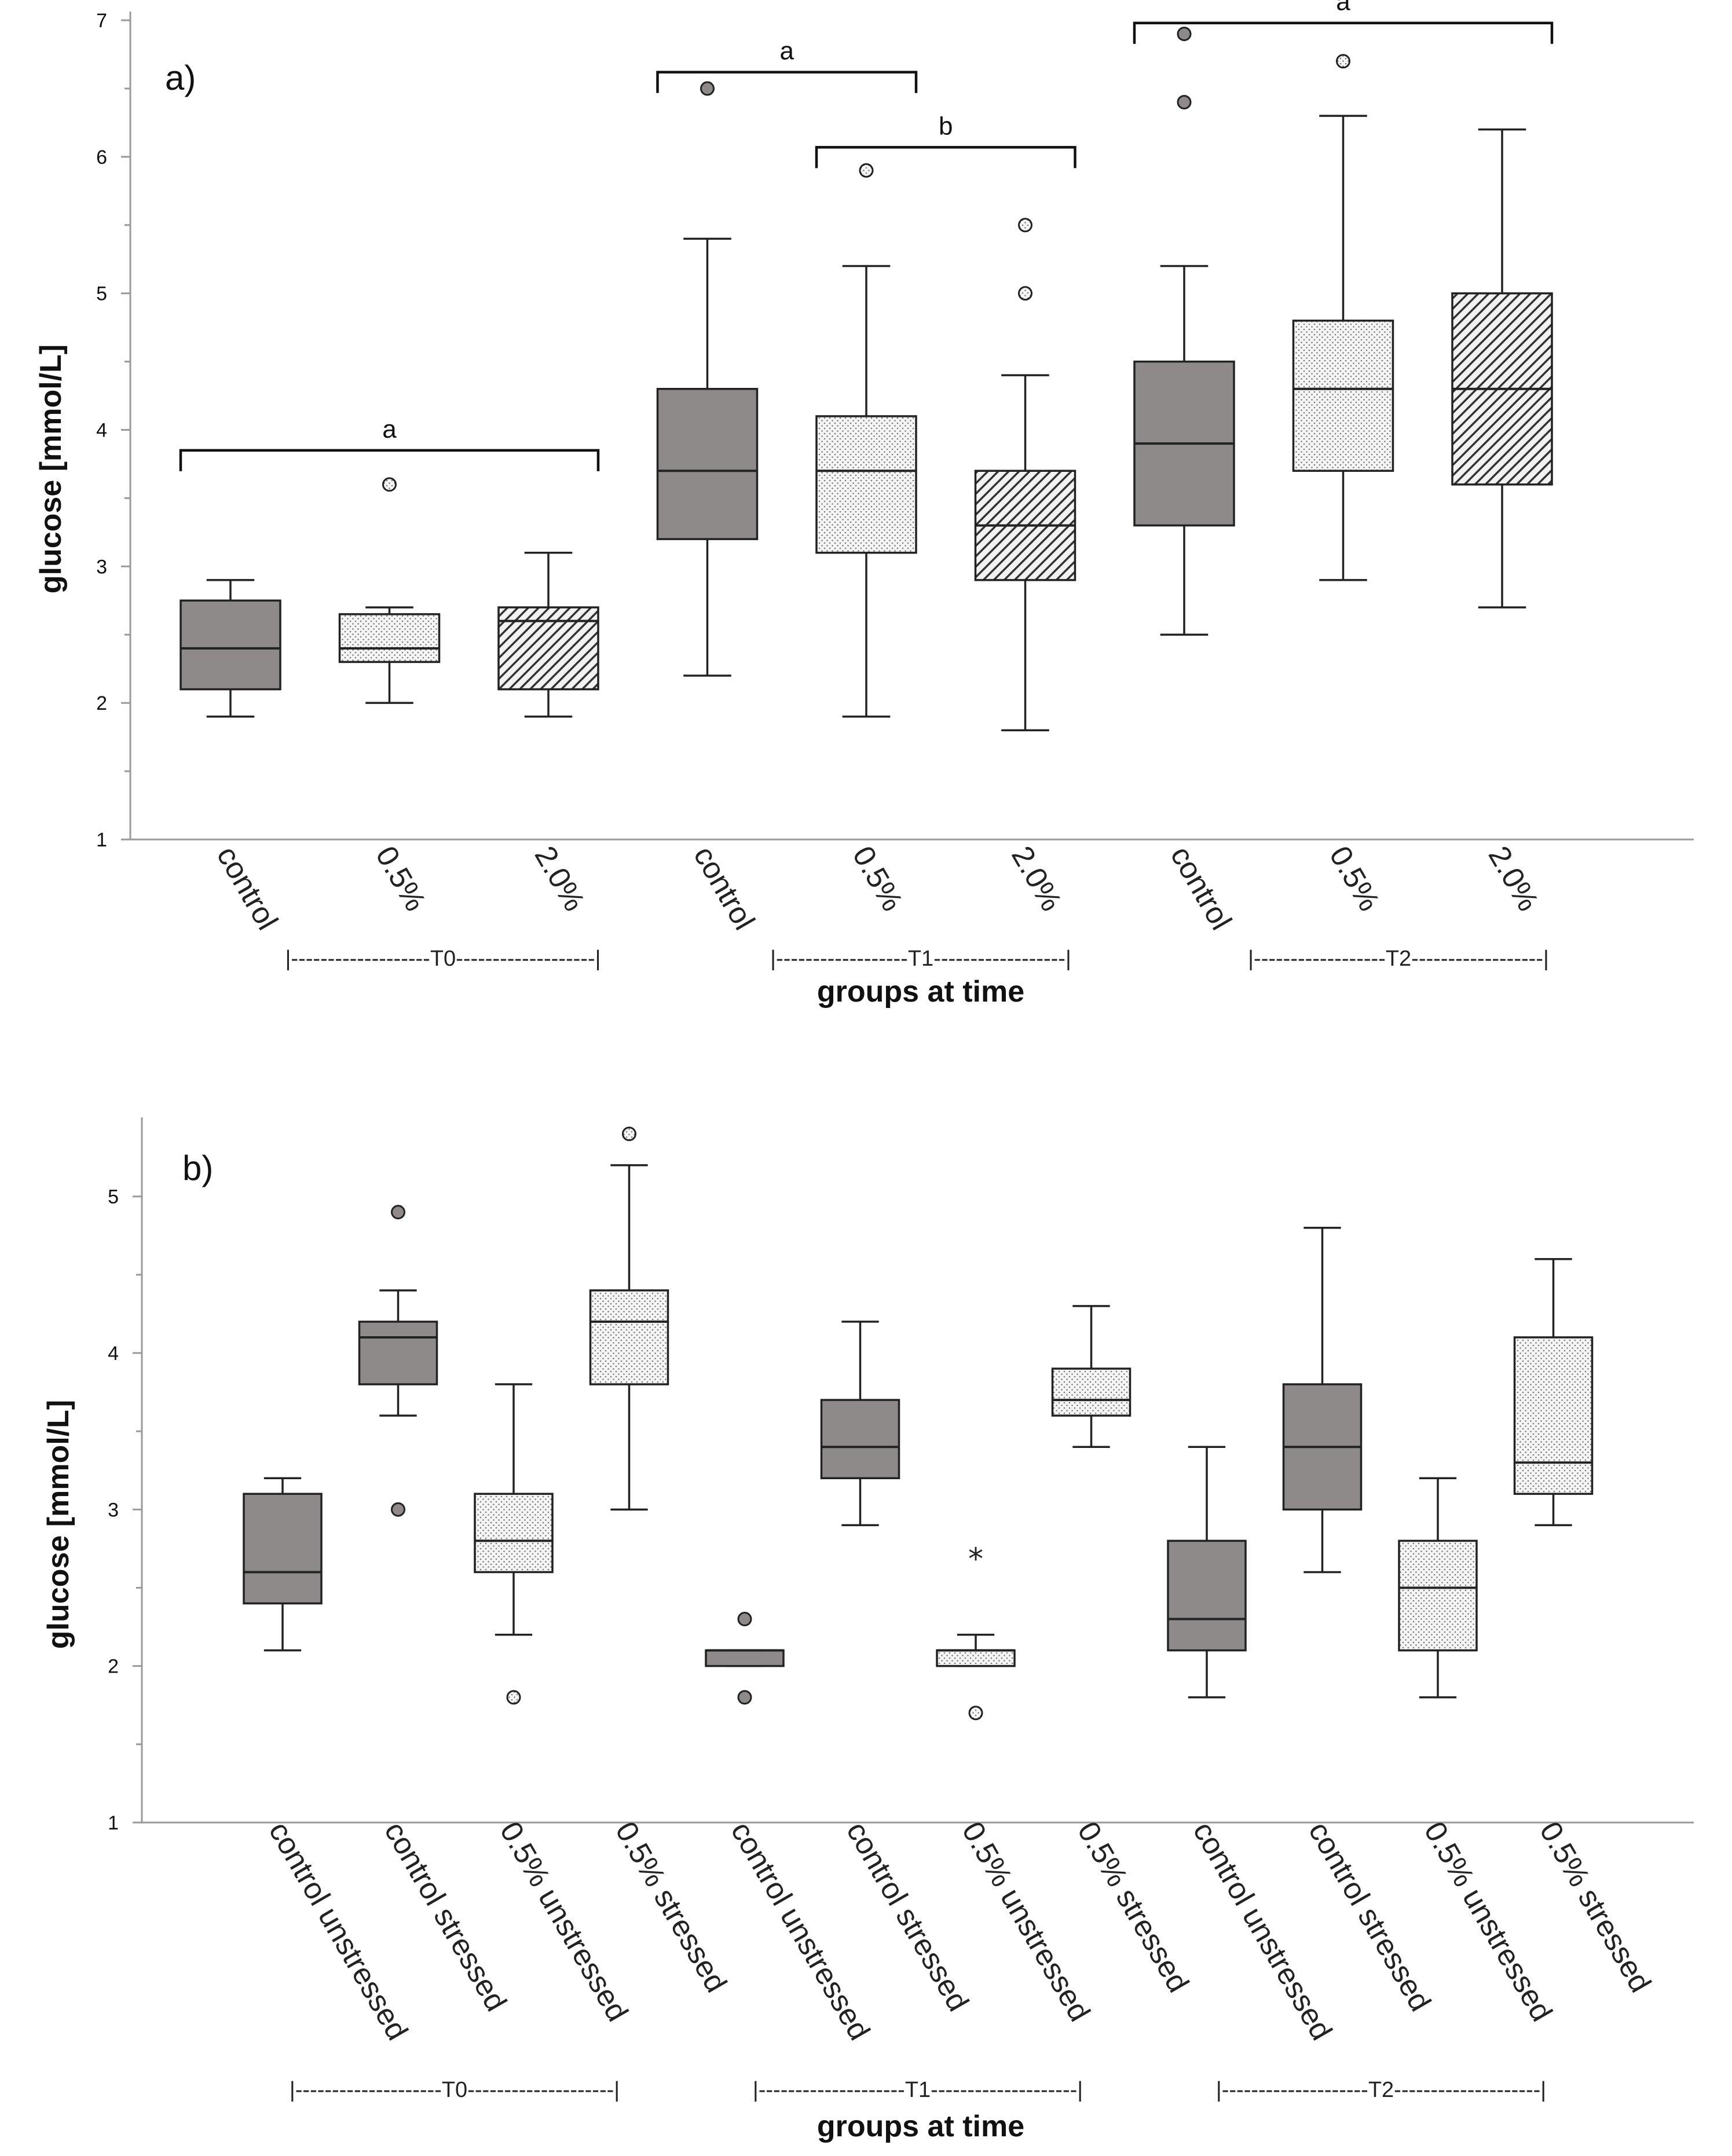 This screenshot has height=2156, width=1732. I want to click on panel-a-y-tick-label: 4, so click(102, 431).